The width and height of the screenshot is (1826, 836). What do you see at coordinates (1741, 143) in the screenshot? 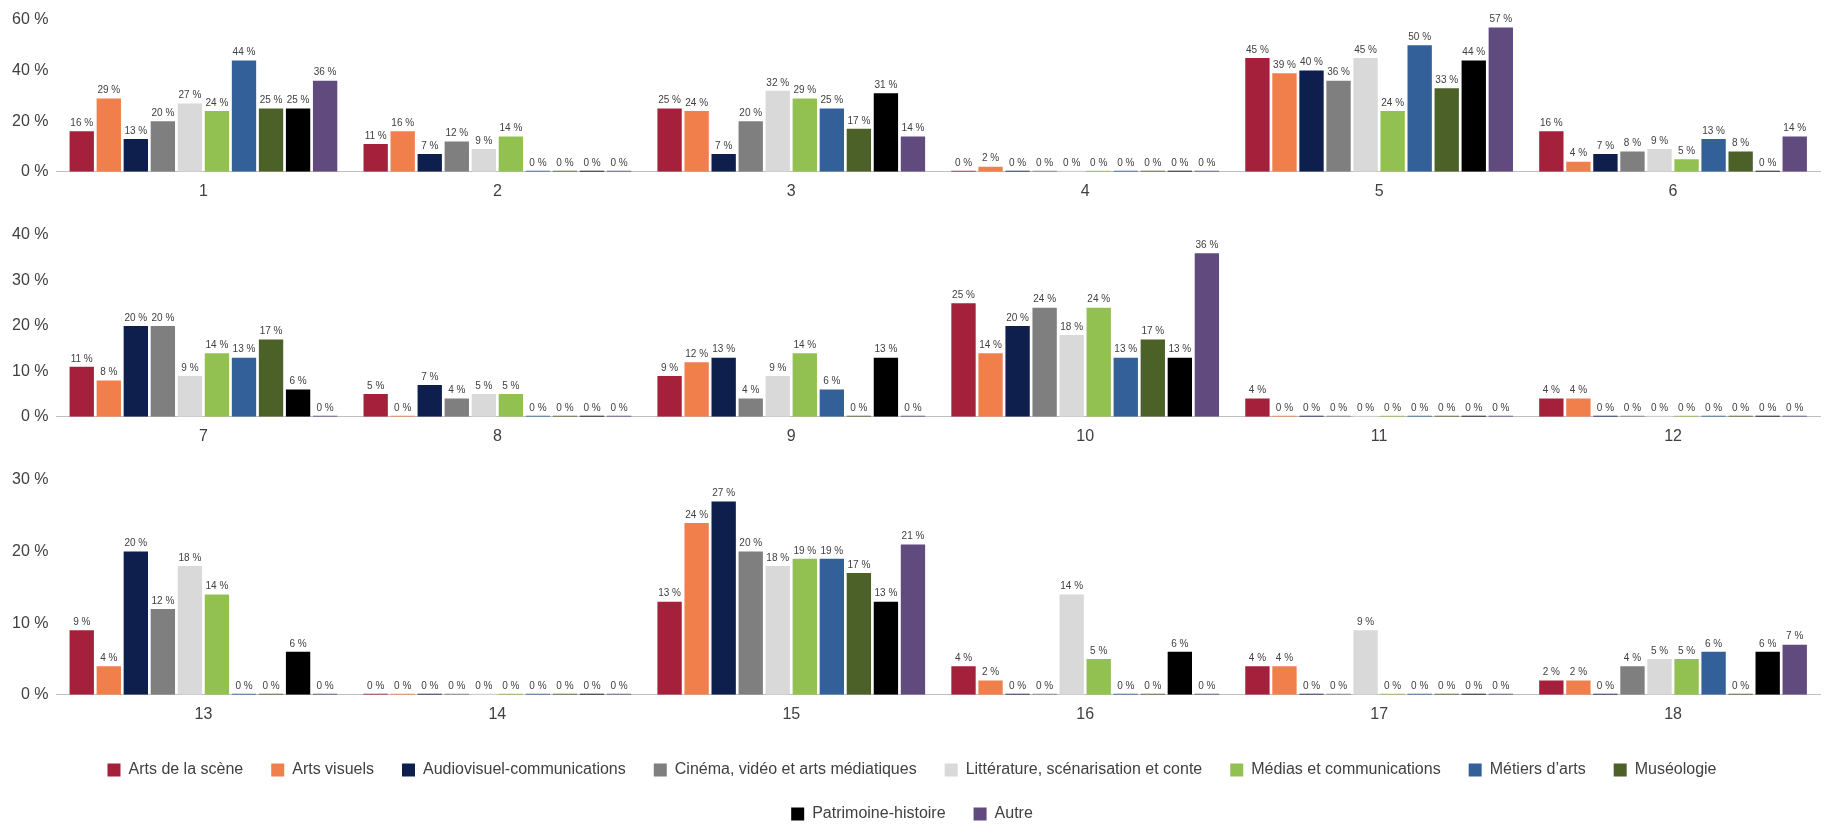
I see `data-label: 8 %` at bounding box center [1741, 143].